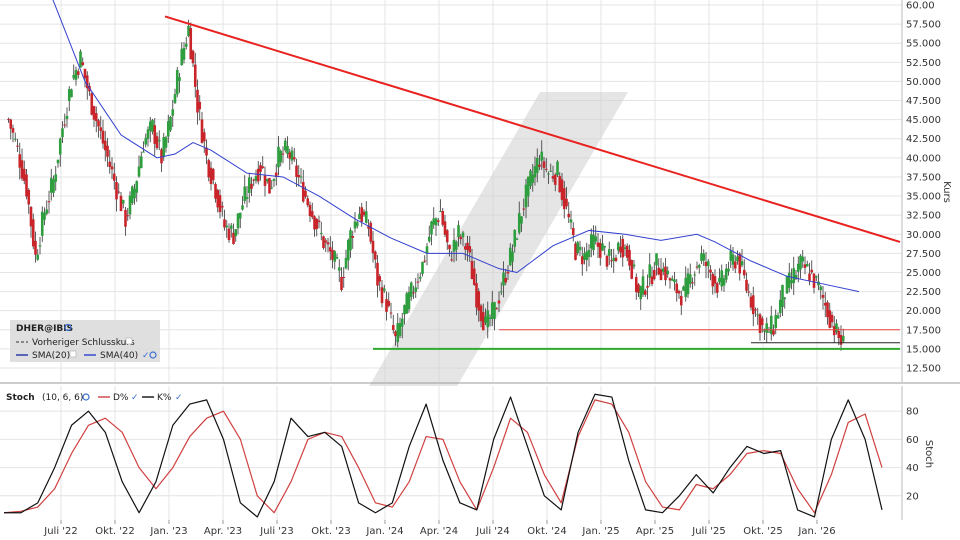 The width and height of the screenshot is (960, 540). What do you see at coordinates (135, 398) in the screenshot?
I see `stoch-d-check-icon: ✓` at bounding box center [135, 398].